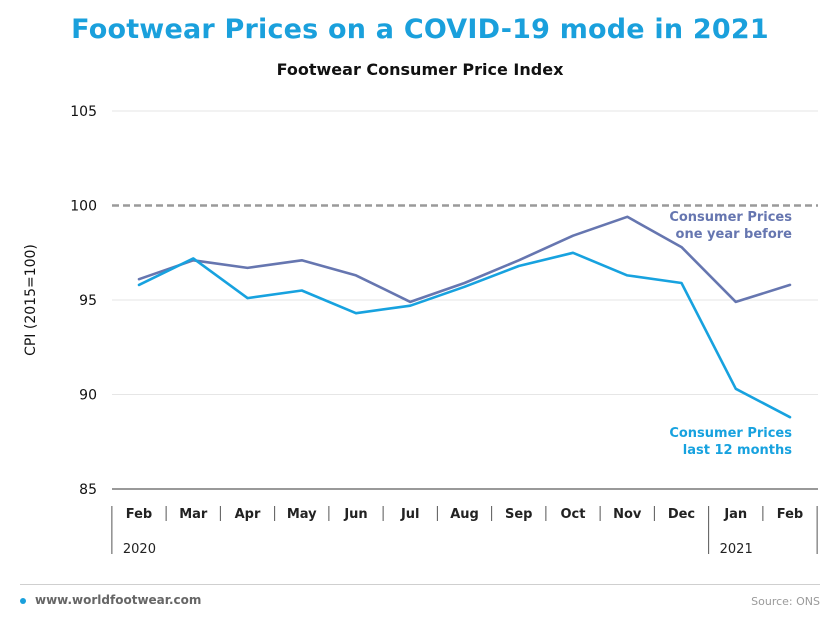 The height and width of the screenshot is (624, 840). What do you see at coordinates (420, 584) in the screenshot?
I see `footer-divider` at bounding box center [420, 584].